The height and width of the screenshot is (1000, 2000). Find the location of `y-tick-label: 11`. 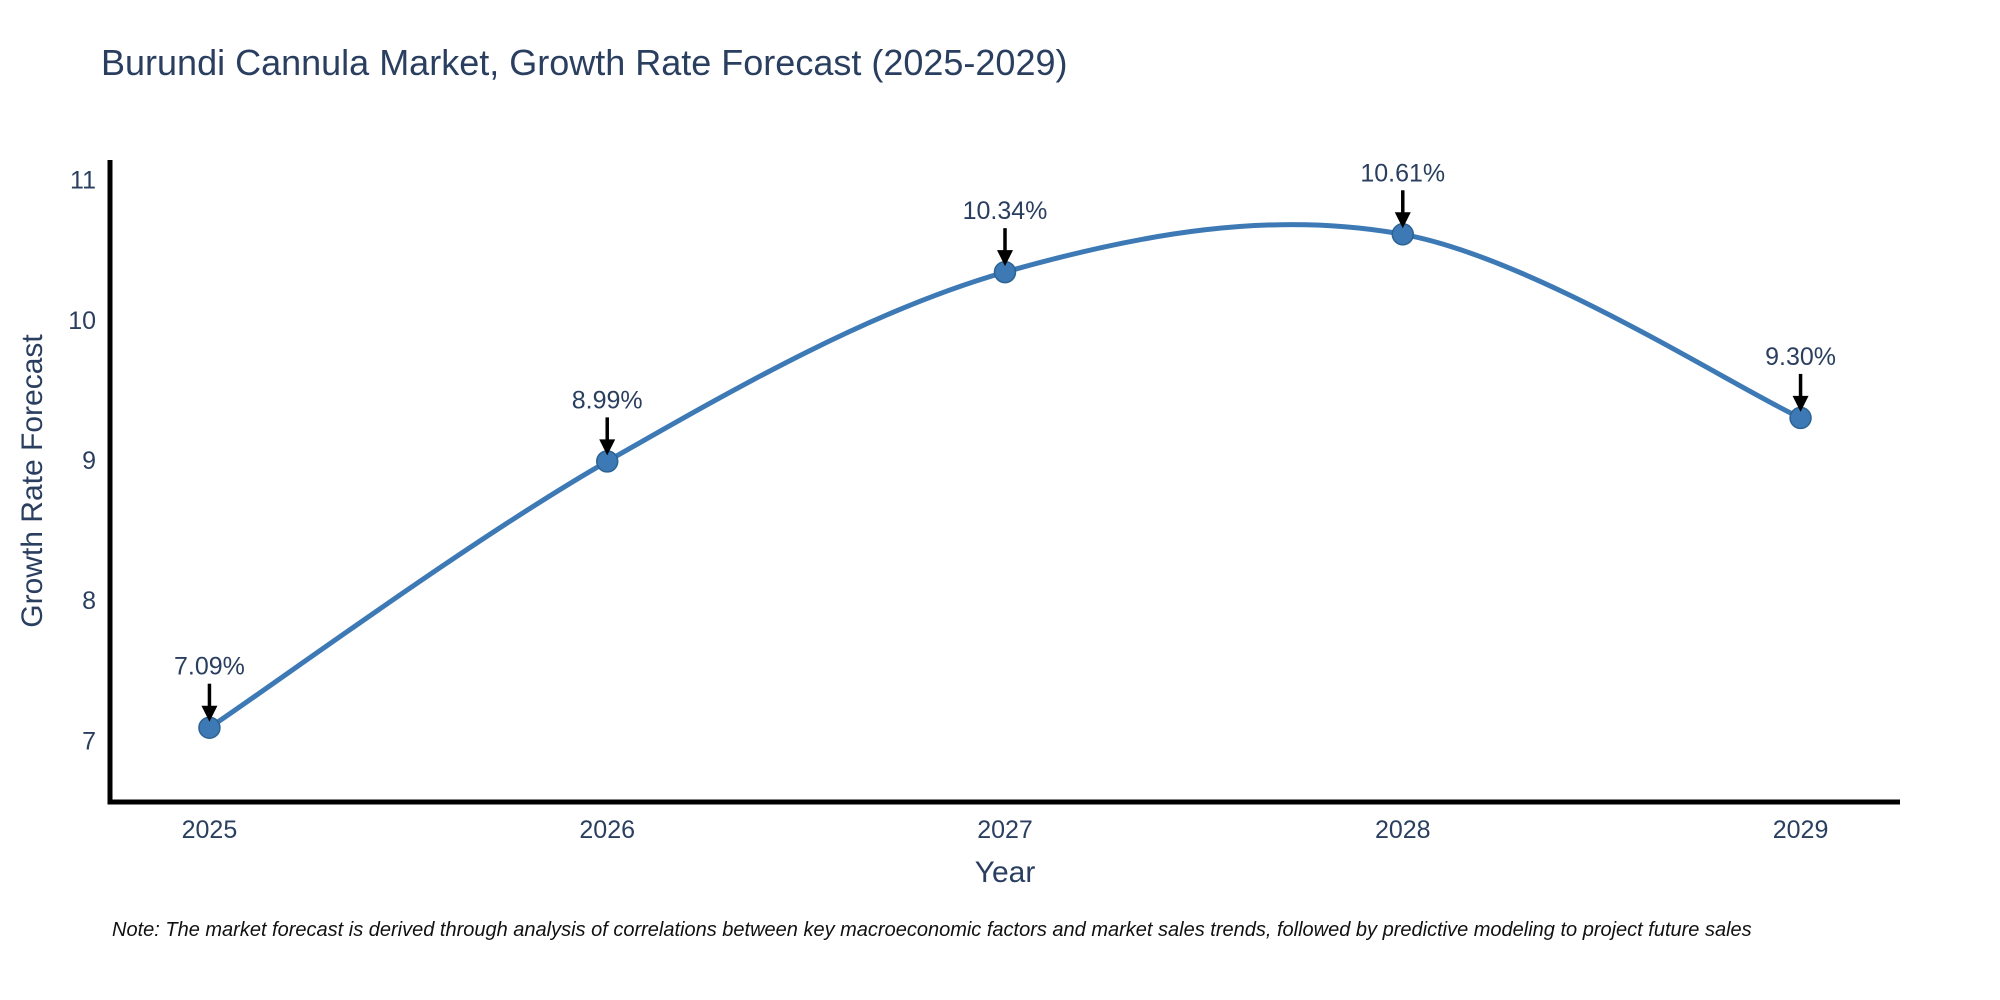

y-tick-label: 11 is located at coordinates (83, 181).